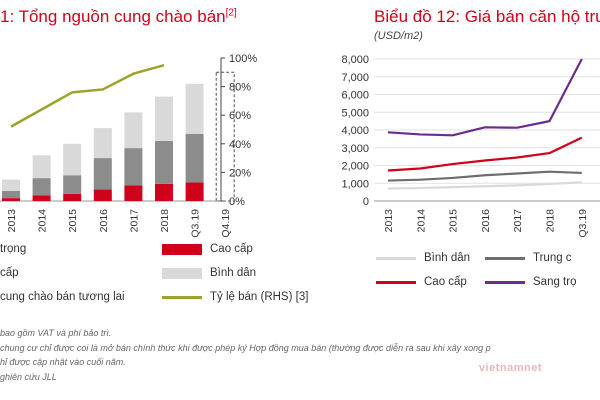 The image size is (600, 400). What do you see at coordinates (251, 297) in the screenshot?
I see `legend-label: Tỷ lệ bán (RHS)` at bounding box center [251, 297].